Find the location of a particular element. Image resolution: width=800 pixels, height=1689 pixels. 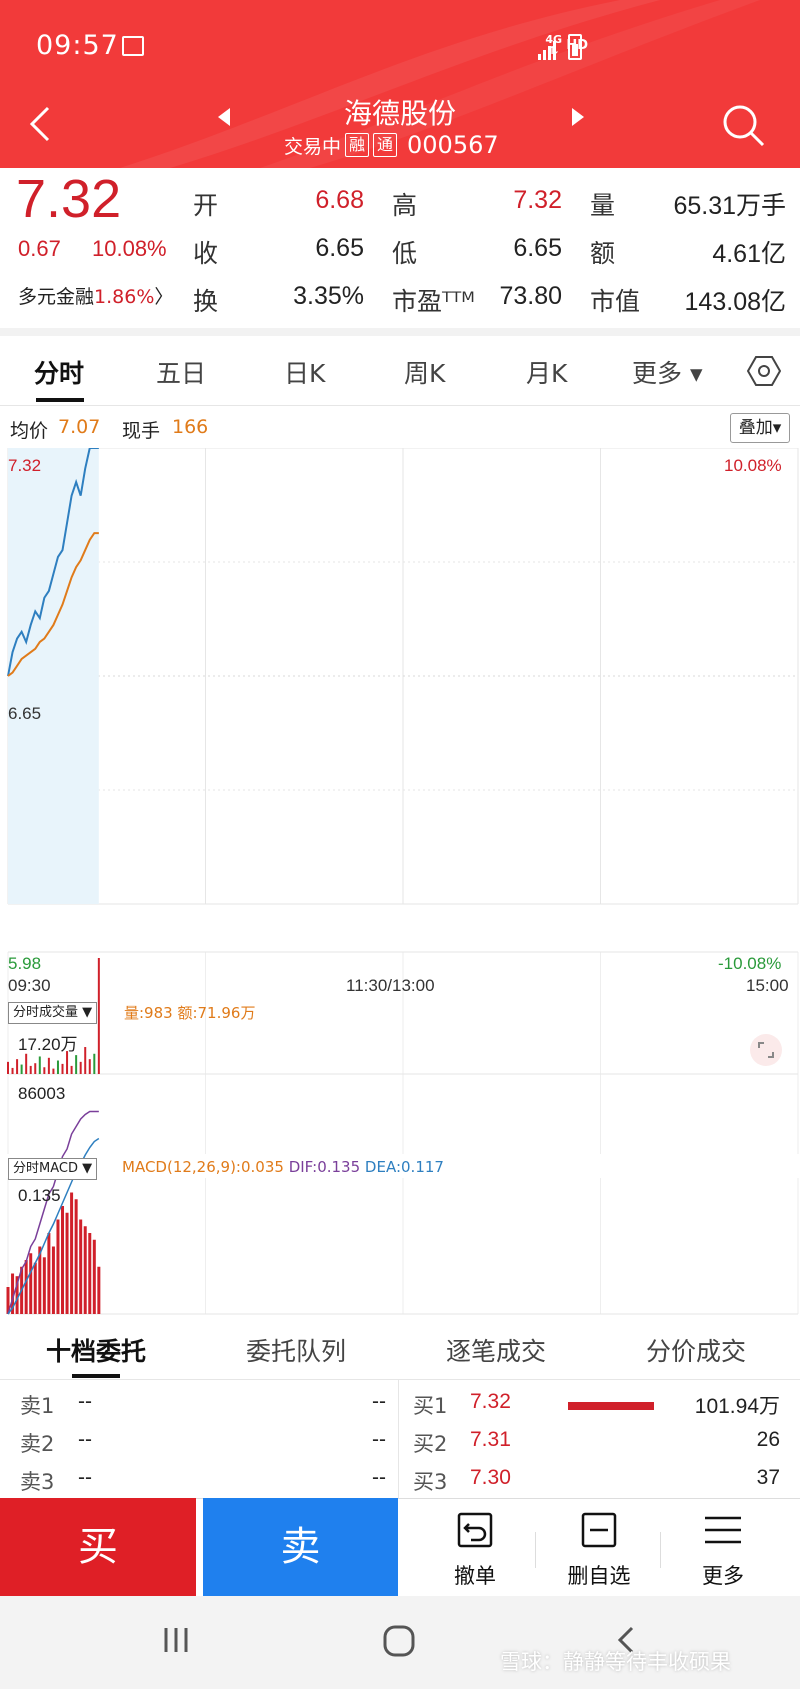

home-icon is located at coordinates (399, 1641).